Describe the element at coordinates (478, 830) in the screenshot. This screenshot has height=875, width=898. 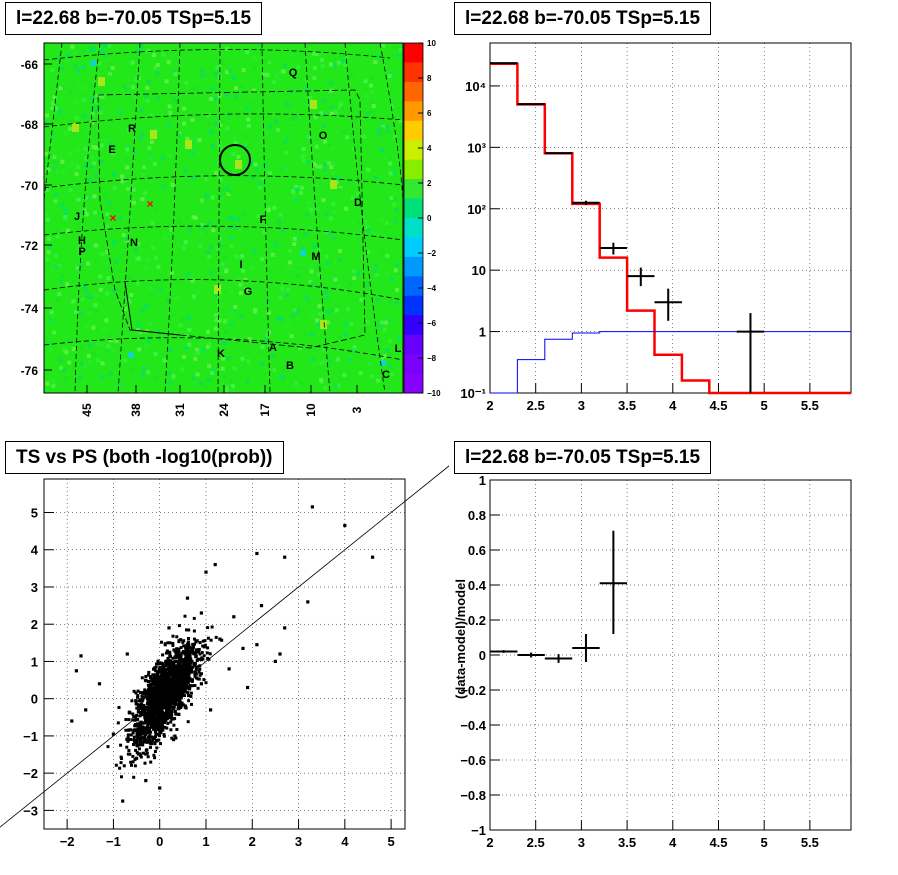
I see `residual-y-tick-label: −1` at that location.